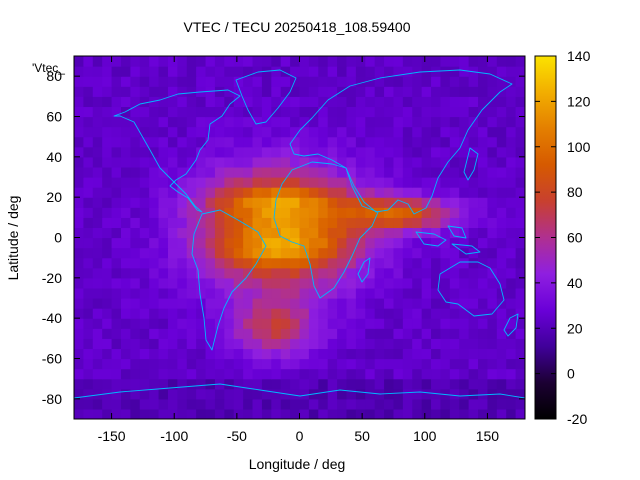  What do you see at coordinates (364, 270) in the screenshot?
I see `coast-madagascar` at bounding box center [364, 270].